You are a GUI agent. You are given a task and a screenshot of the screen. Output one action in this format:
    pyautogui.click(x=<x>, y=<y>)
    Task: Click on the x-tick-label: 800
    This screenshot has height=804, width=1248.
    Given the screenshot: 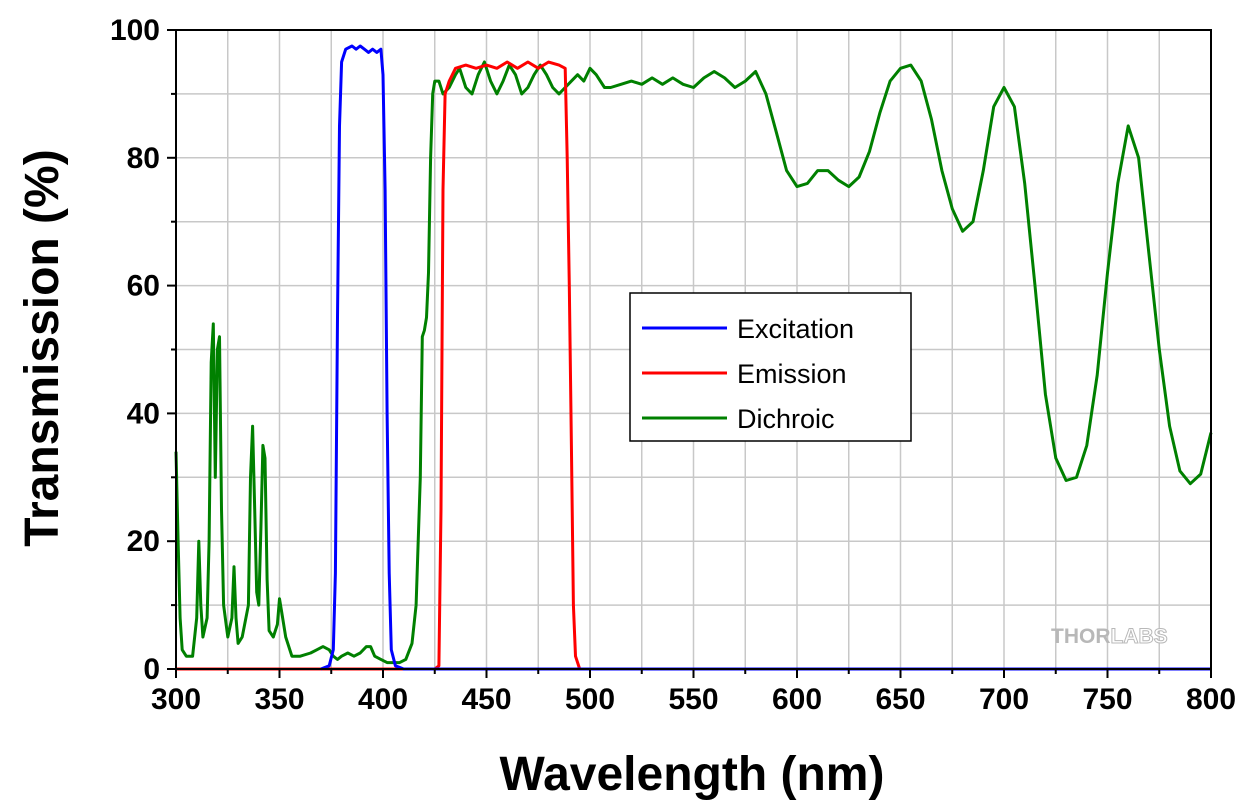 What is the action you would take?
    pyautogui.click(x=1211, y=699)
    